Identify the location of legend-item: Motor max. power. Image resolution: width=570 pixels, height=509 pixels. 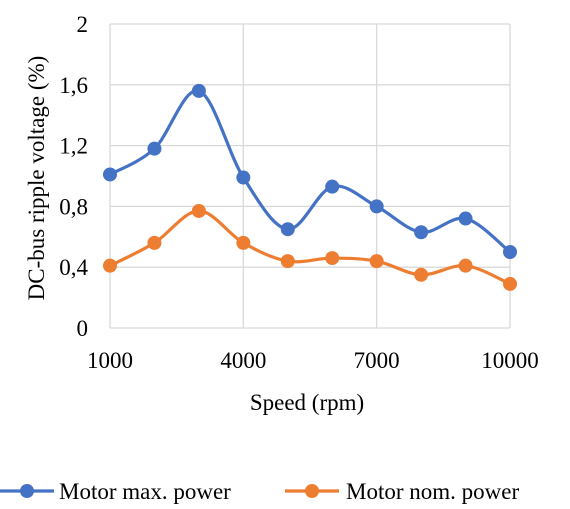
(115, 491).